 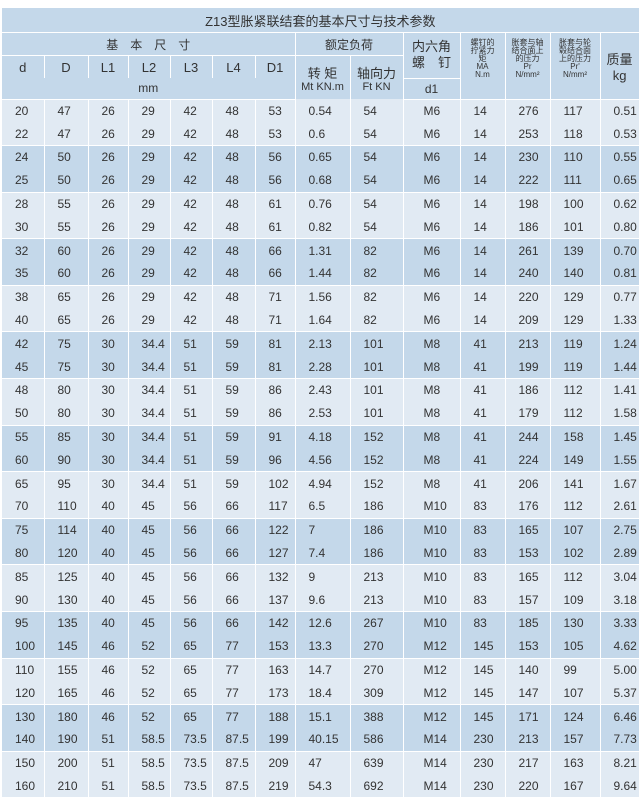 I want to click on table-cell: 163, so click(x=575, y=763).